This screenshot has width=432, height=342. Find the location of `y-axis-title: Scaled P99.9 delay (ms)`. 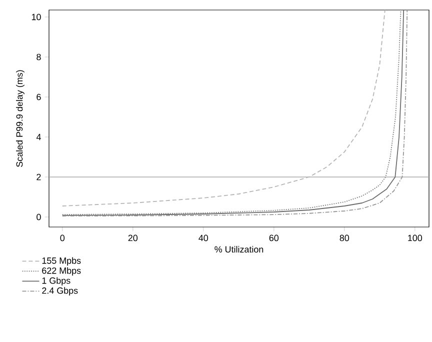

y-axis-title: Scaled P99.9 delay (ms) is located at coordinates (20, 118).